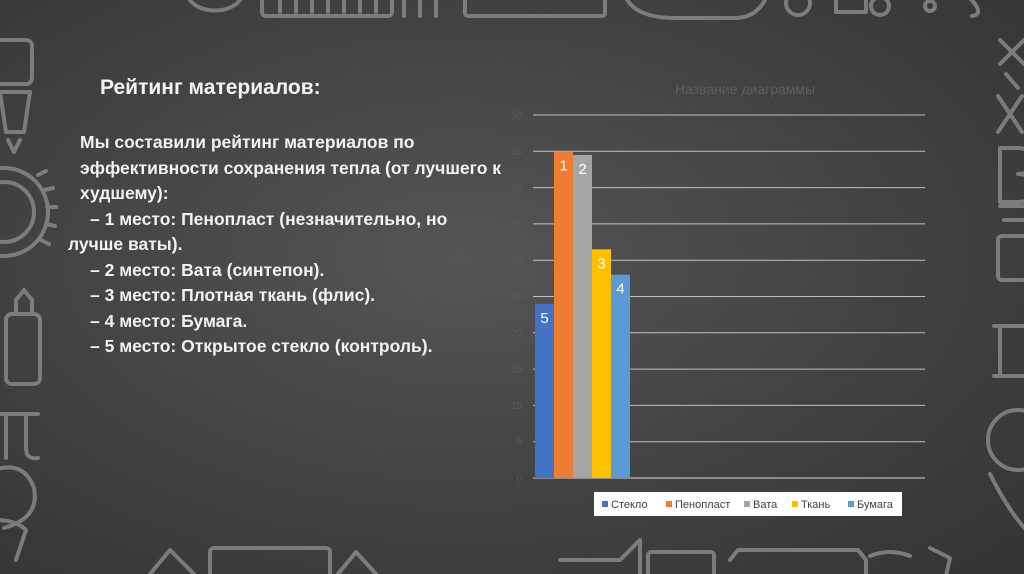 This screenshot has width=1024, height=574. What do you see at coordinates (233, 295) in the screenshot?
I see `rating-item-3: – 3 место: Плотная ткань (флис).` at bounding box center [233, 295].